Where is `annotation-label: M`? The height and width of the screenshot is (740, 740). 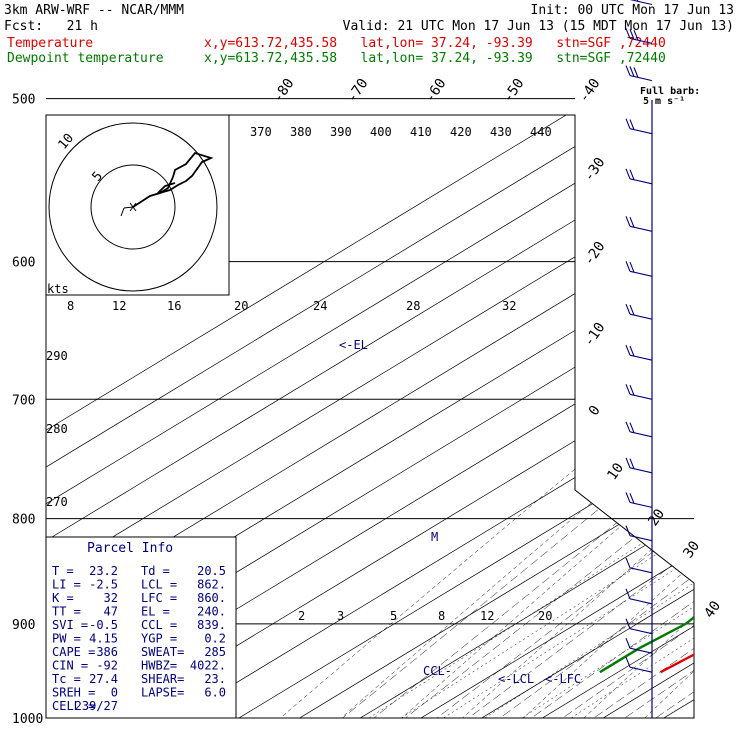
annotation-label: M is located at coordinates (434, 537).